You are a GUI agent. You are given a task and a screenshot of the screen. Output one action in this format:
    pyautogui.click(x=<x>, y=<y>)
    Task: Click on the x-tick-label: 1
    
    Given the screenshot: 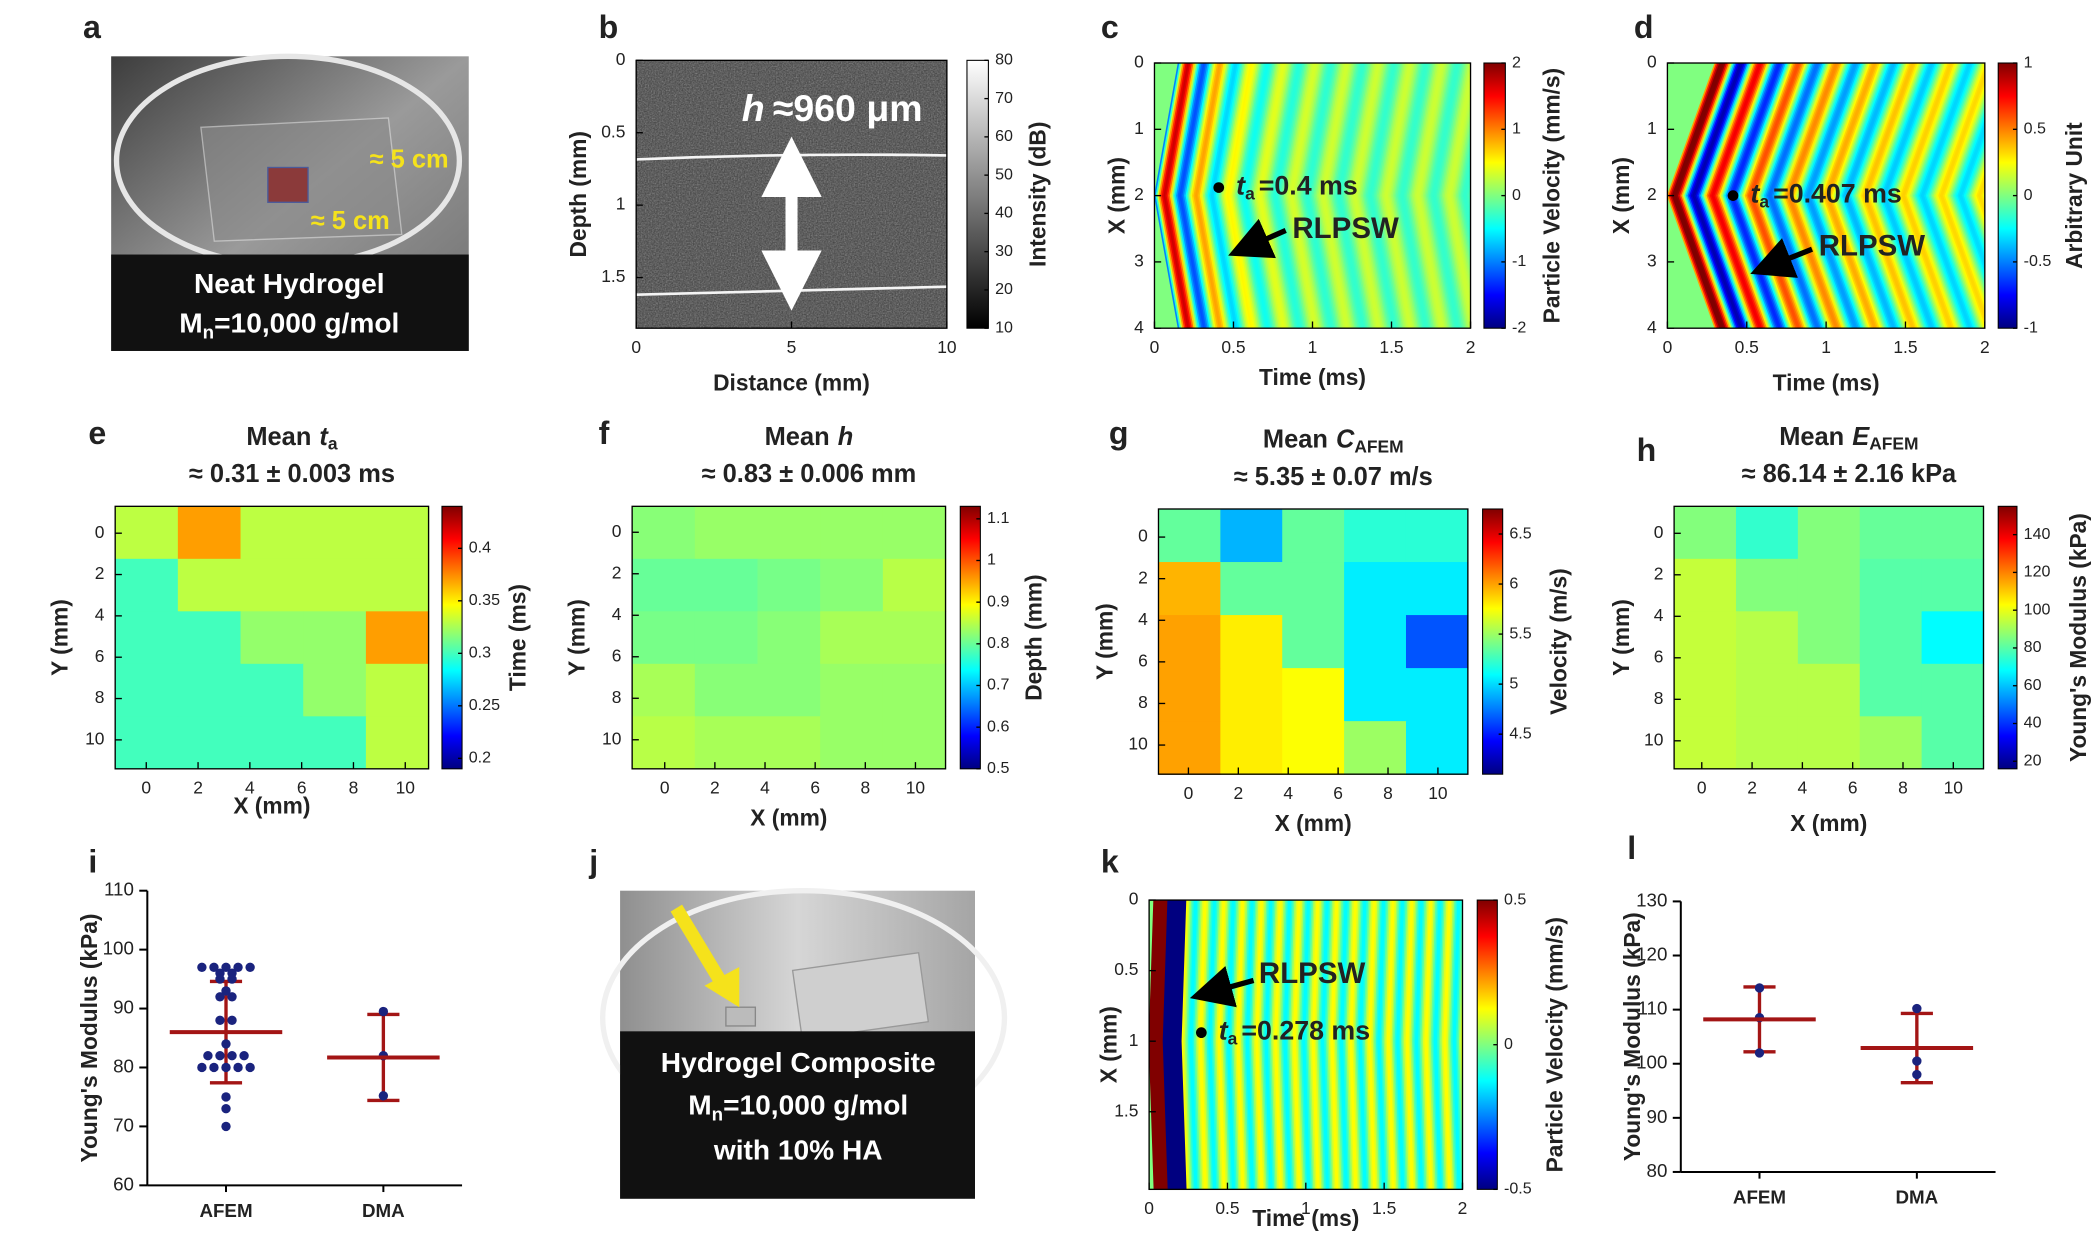 What is the action you would take?
    pyautogui.click(x=1826, y=347)
    